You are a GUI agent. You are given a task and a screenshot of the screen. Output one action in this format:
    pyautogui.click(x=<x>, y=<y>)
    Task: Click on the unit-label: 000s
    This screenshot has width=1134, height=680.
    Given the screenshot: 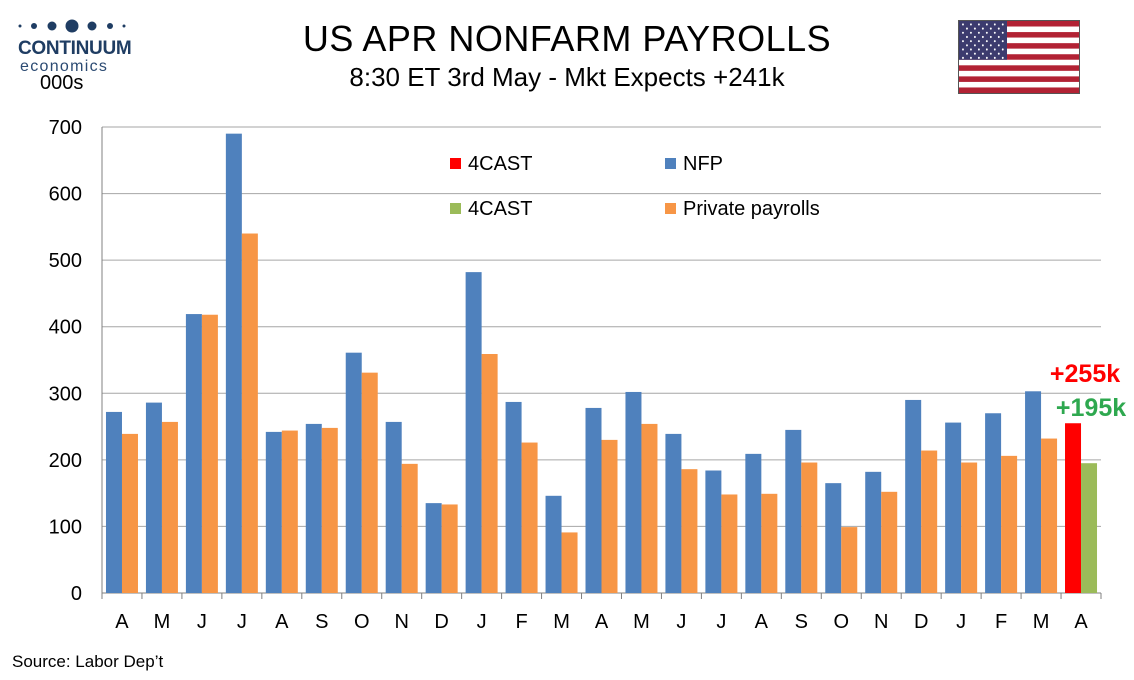 What is the action you would take?
    pyautogui.click(x=62, y=83)
    